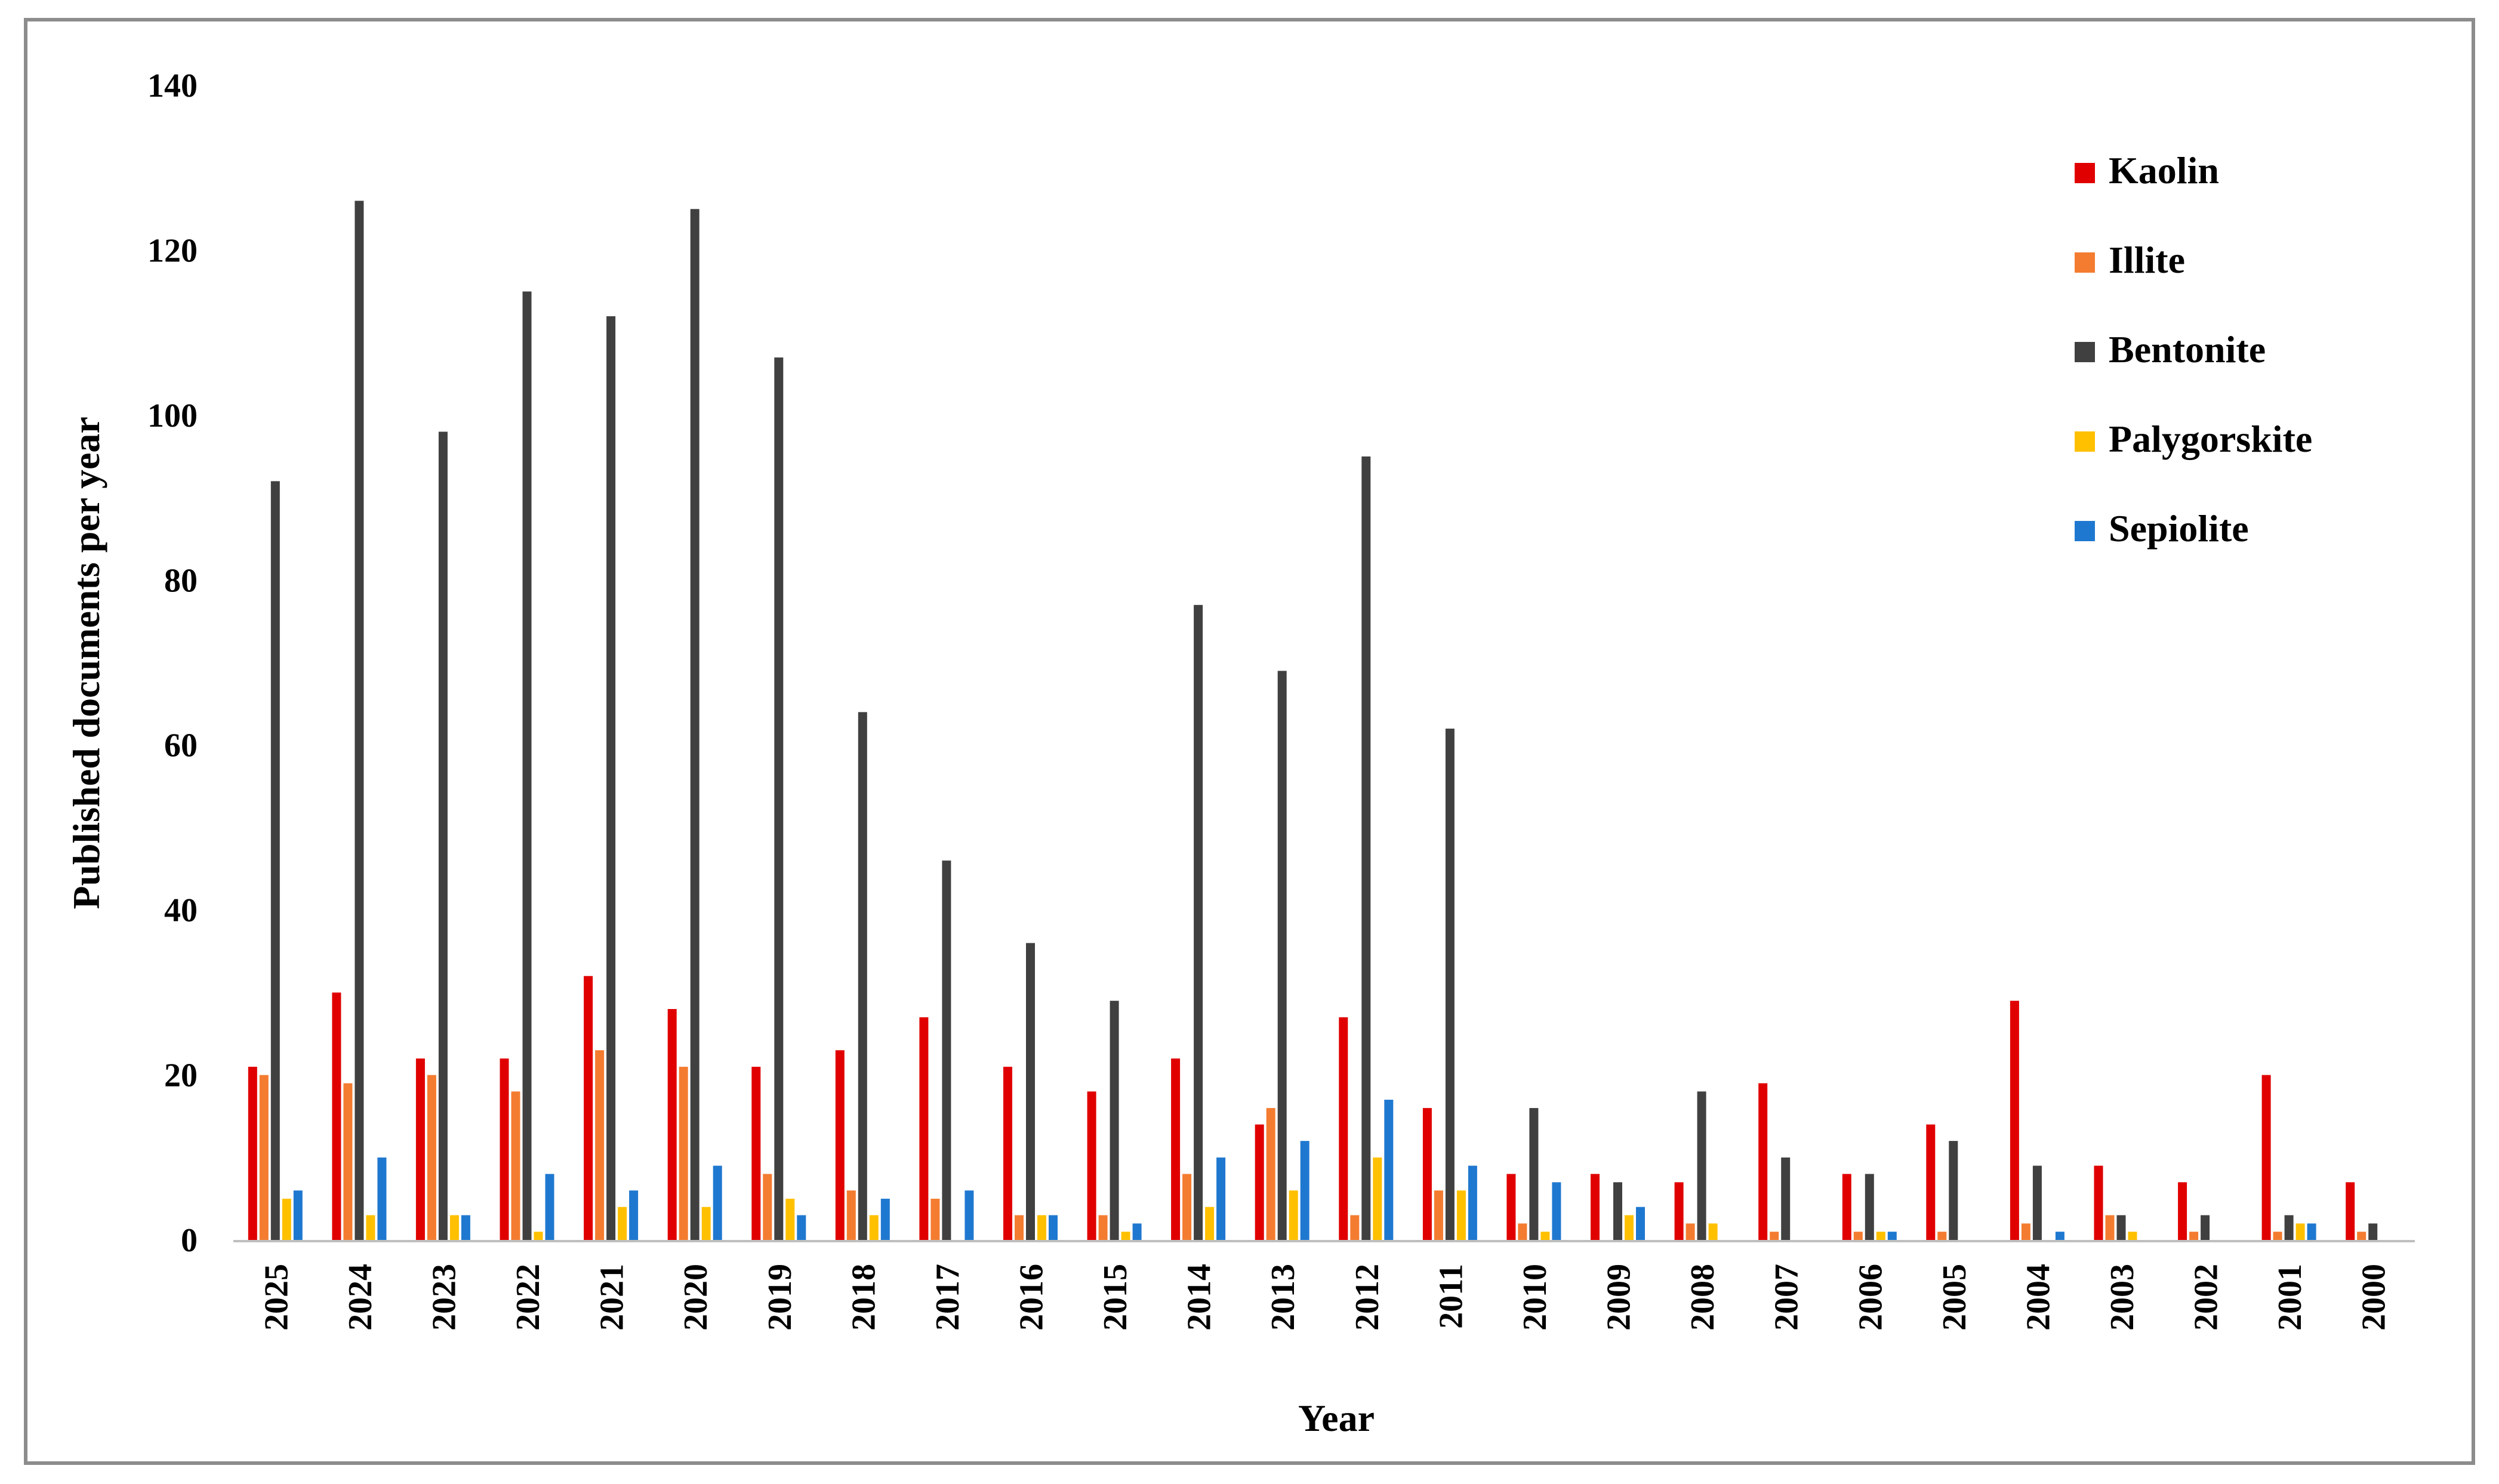  What do you see at coordinates (1786, 1199) in the screenshot?
I see `bar-bentonite-2007` at bounding box center [1786, 1199].